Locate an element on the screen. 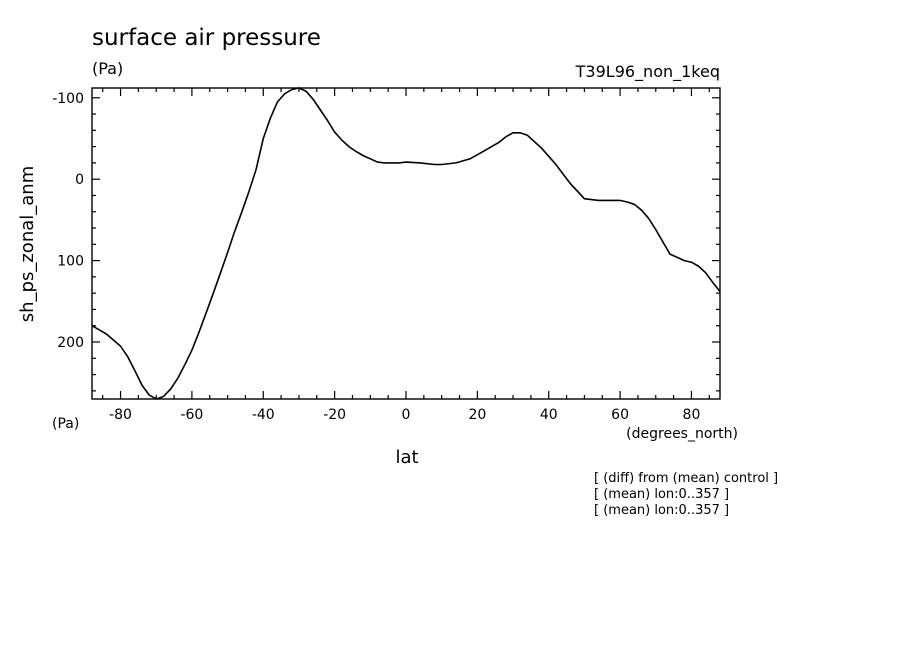 Image resolution: width=904 pixels, height=654 pixels. chart-title: surface air pressure is located at coordinates (206, 38).